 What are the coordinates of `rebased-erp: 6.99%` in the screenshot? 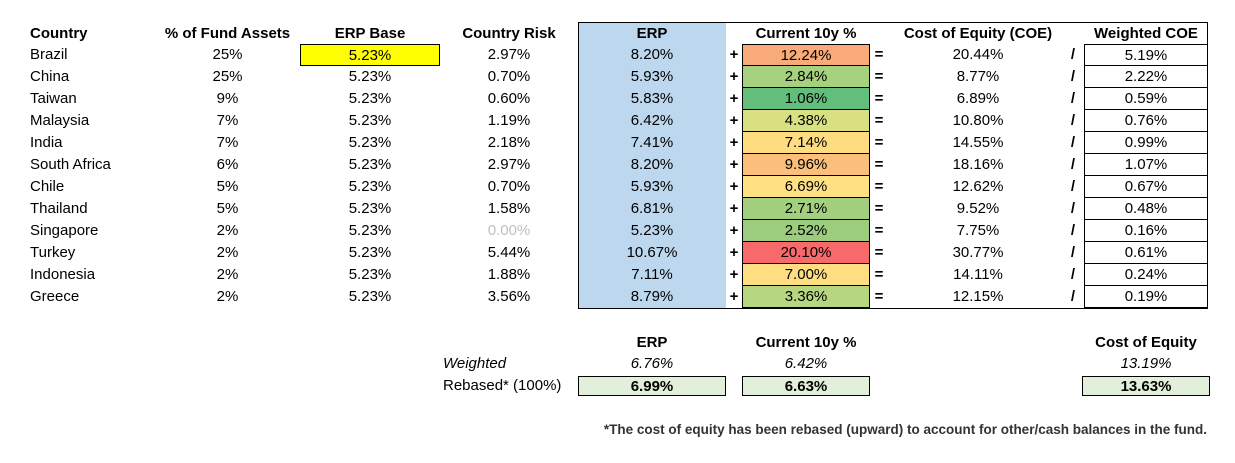 It's located at (652, 386).